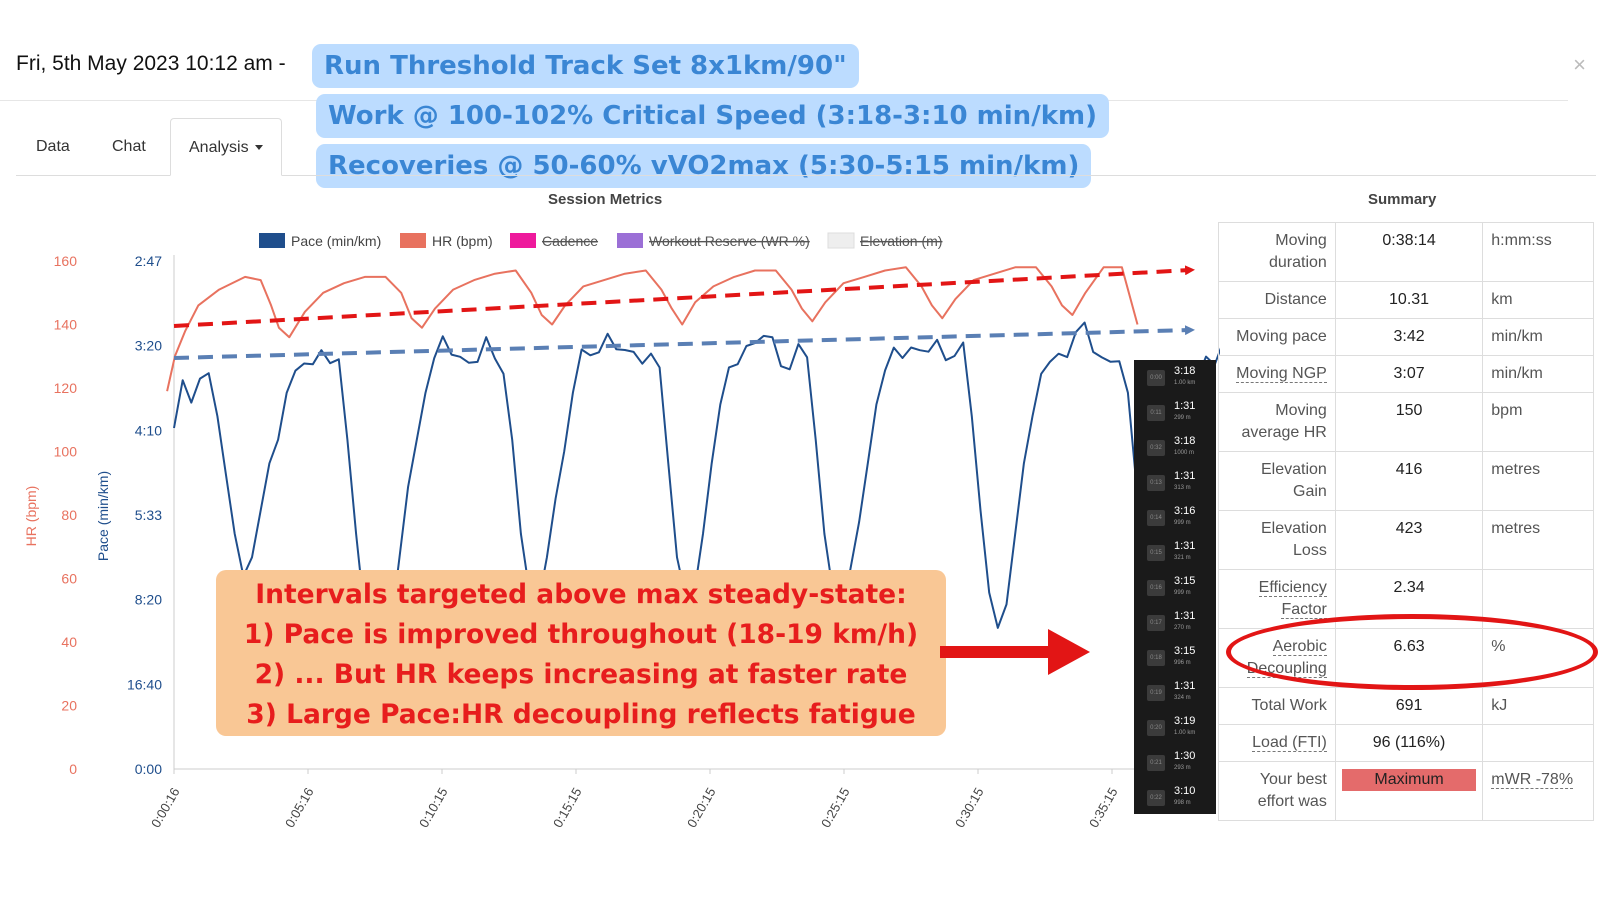 This screenshot has height=900, width=1600. What do you see at coordinates (1409, 374) in the screenshot?
I see `summary-value: 3:07` at bounding box center [1409, 374].